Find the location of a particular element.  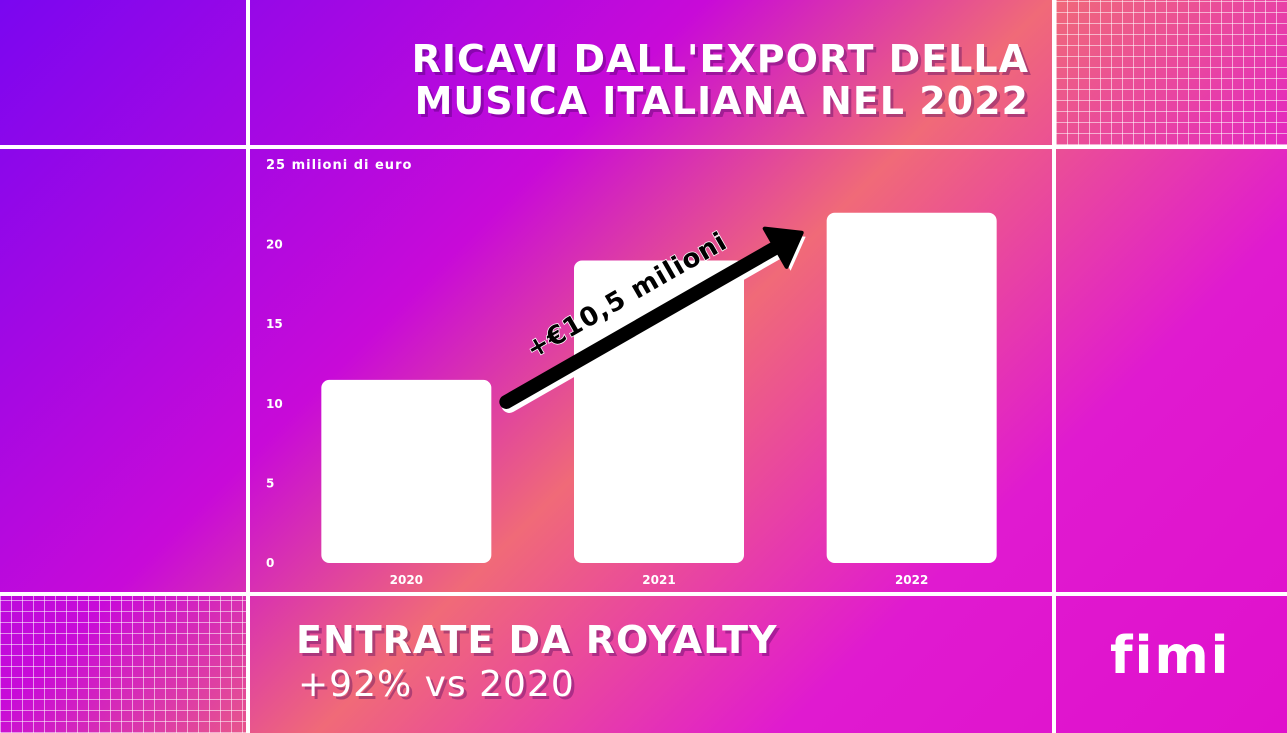

y-axis-top-tick: 25 is located at coordinates (279, 165).